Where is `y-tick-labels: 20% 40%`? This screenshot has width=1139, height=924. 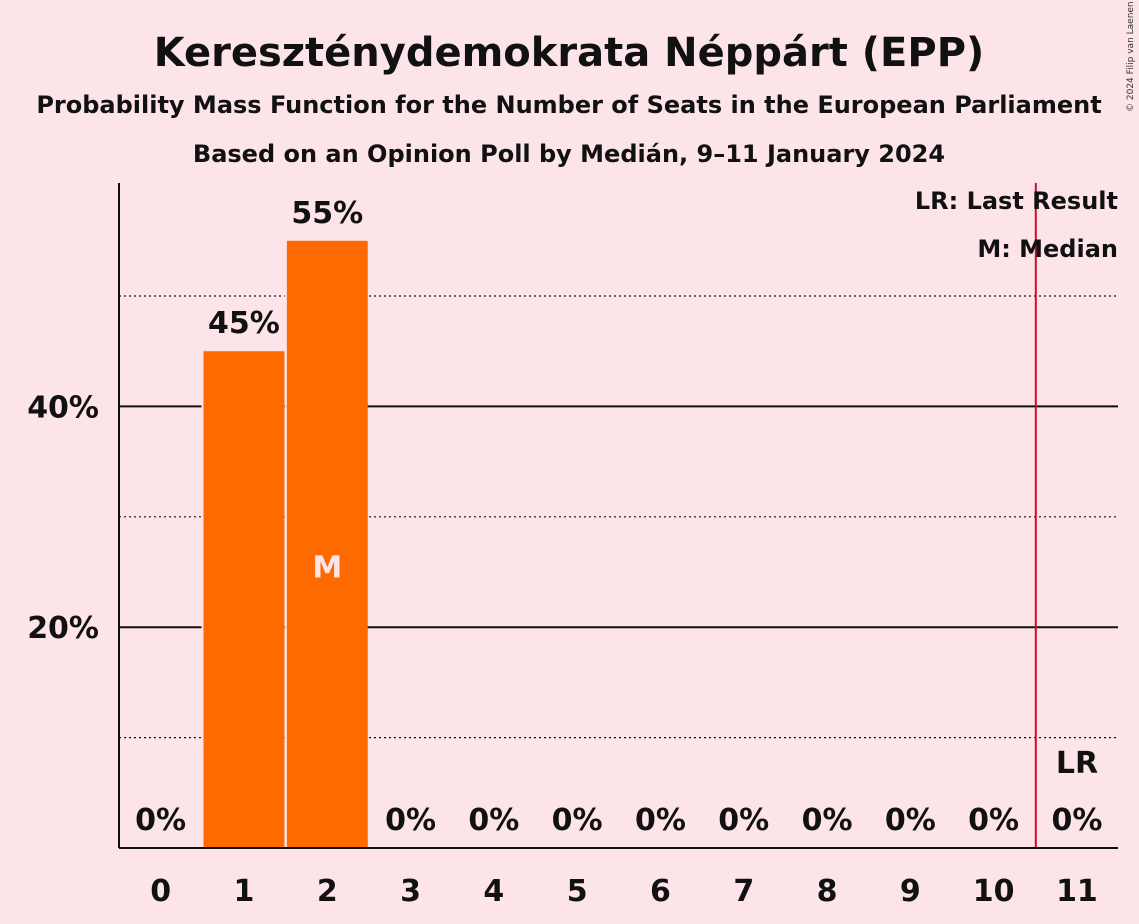 y-tick-labels: 20% 40% is located at coordinates (63, 518).